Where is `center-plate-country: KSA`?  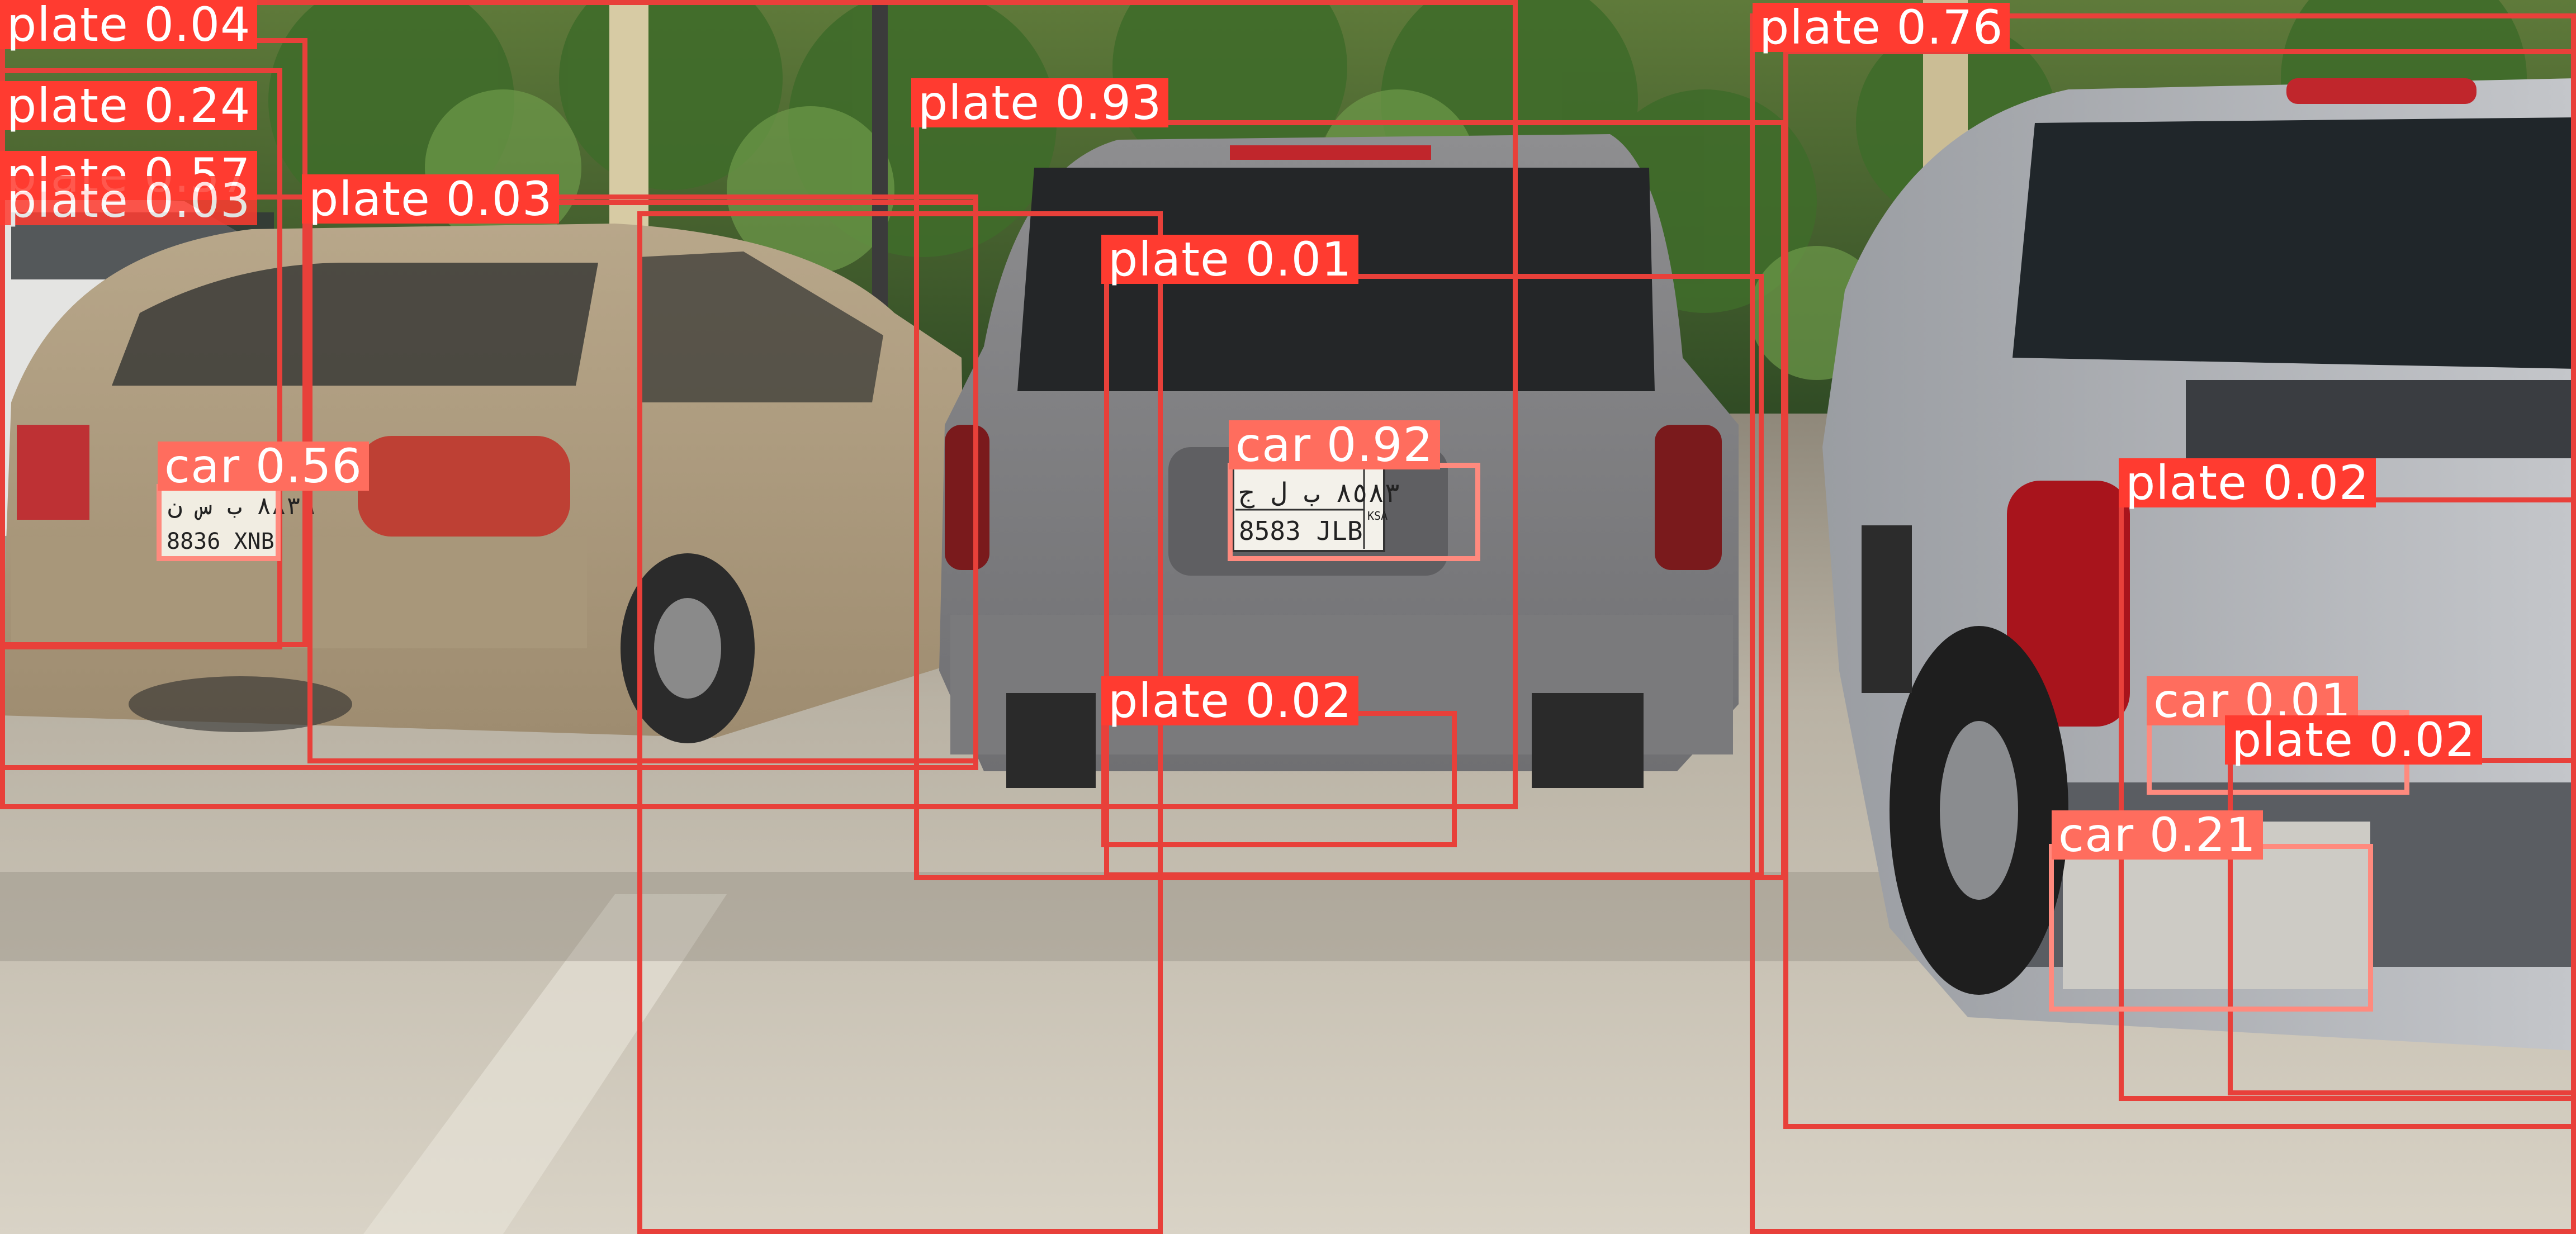 center-plate-country: KSA is located at coordinates (1378, 516).